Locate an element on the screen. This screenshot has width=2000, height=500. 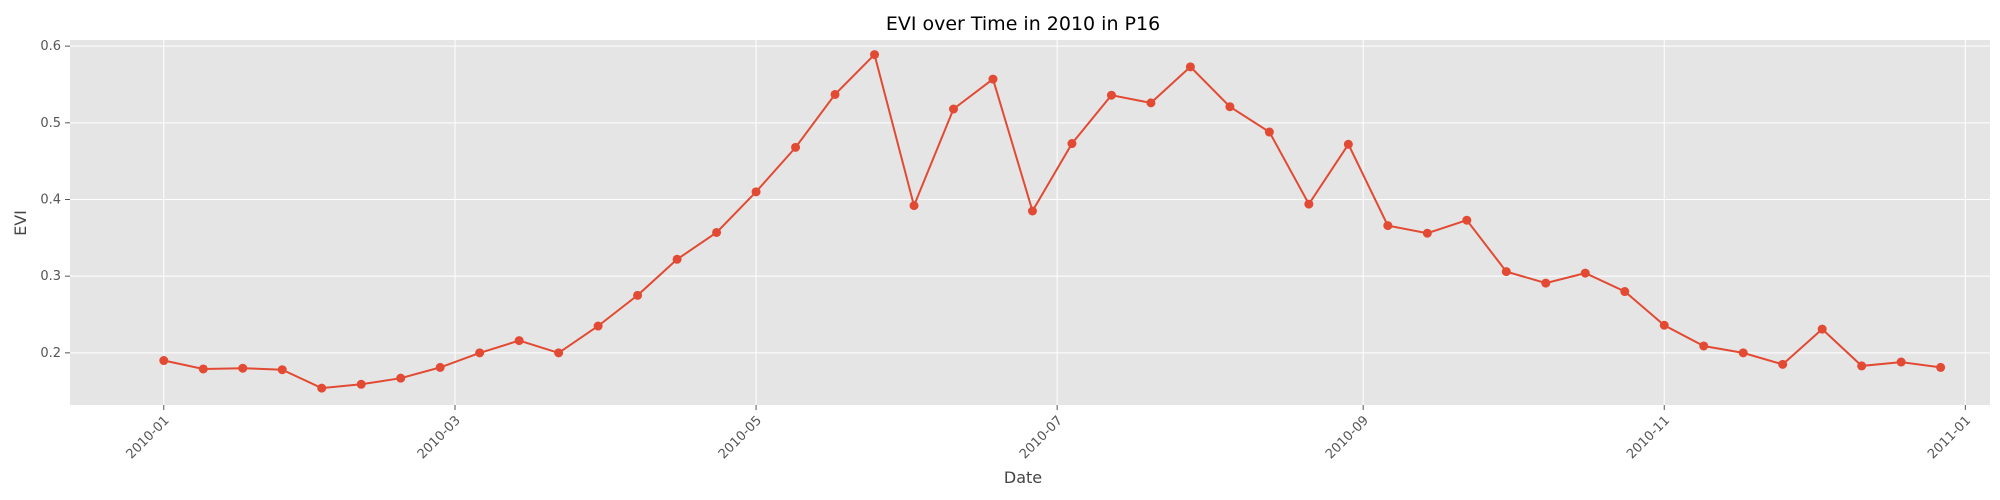
x-axis-label: Date is located at coordinates (1023, 477).